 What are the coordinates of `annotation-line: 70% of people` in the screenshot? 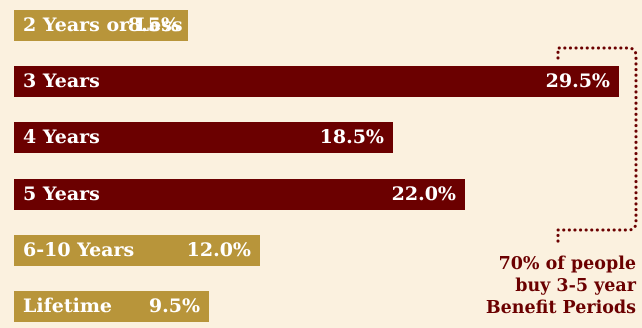 It's located at (567, 264).